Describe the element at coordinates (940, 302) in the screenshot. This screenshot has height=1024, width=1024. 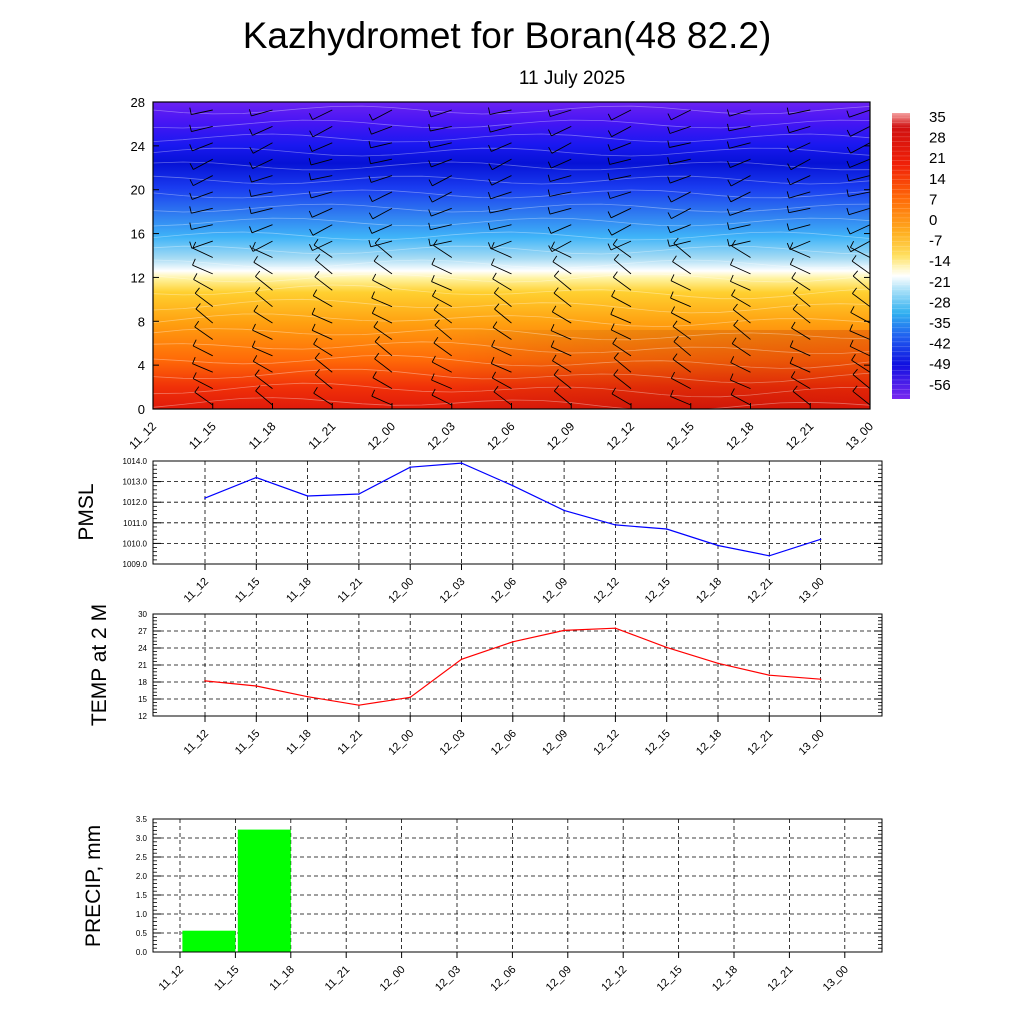
I see `colorbar-label: -28` at that location.